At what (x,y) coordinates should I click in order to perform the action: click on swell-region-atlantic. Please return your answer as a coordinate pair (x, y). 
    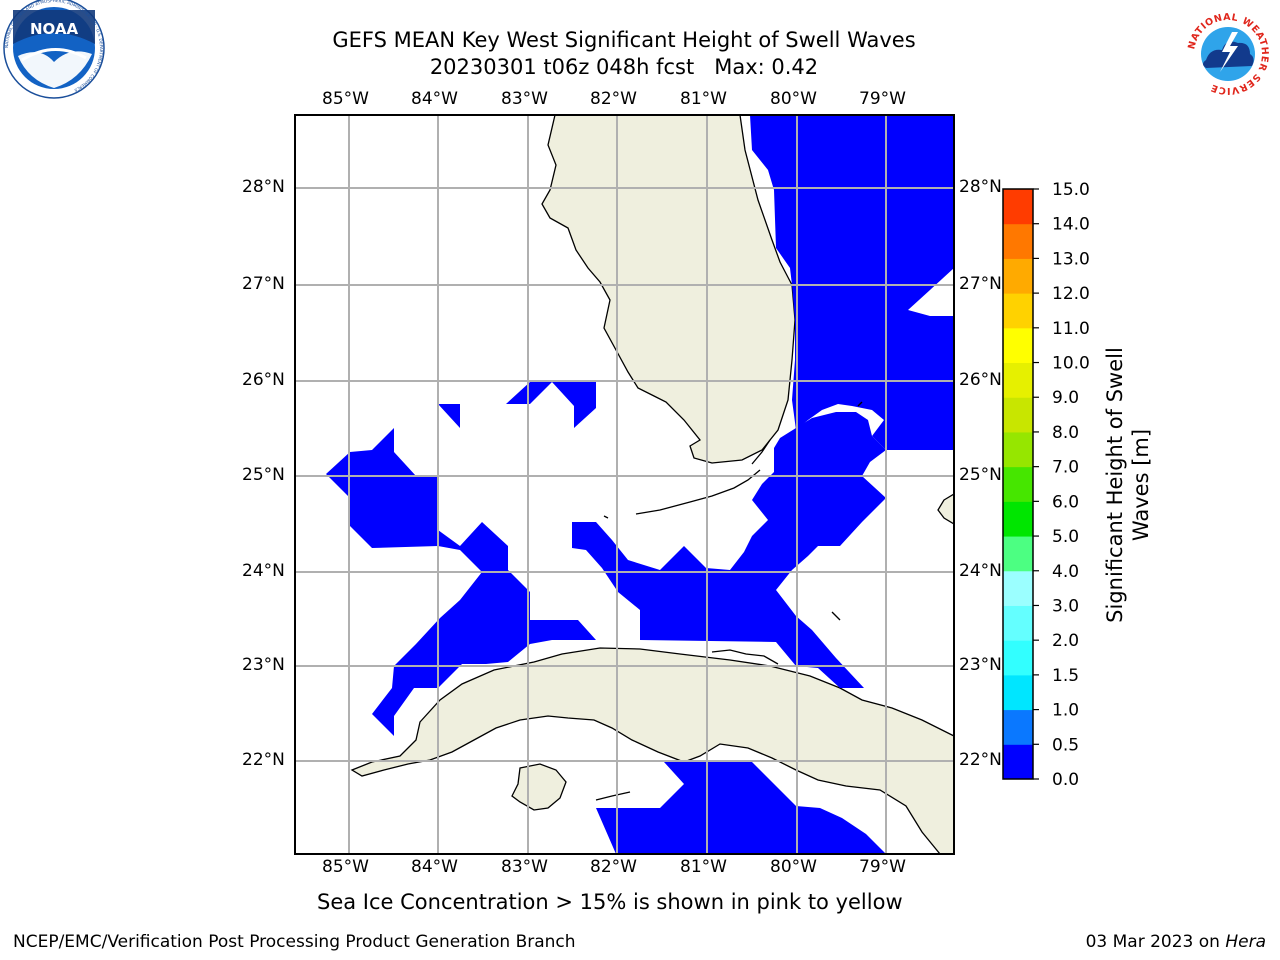
    Looking at the image, I should click on (852, 282).